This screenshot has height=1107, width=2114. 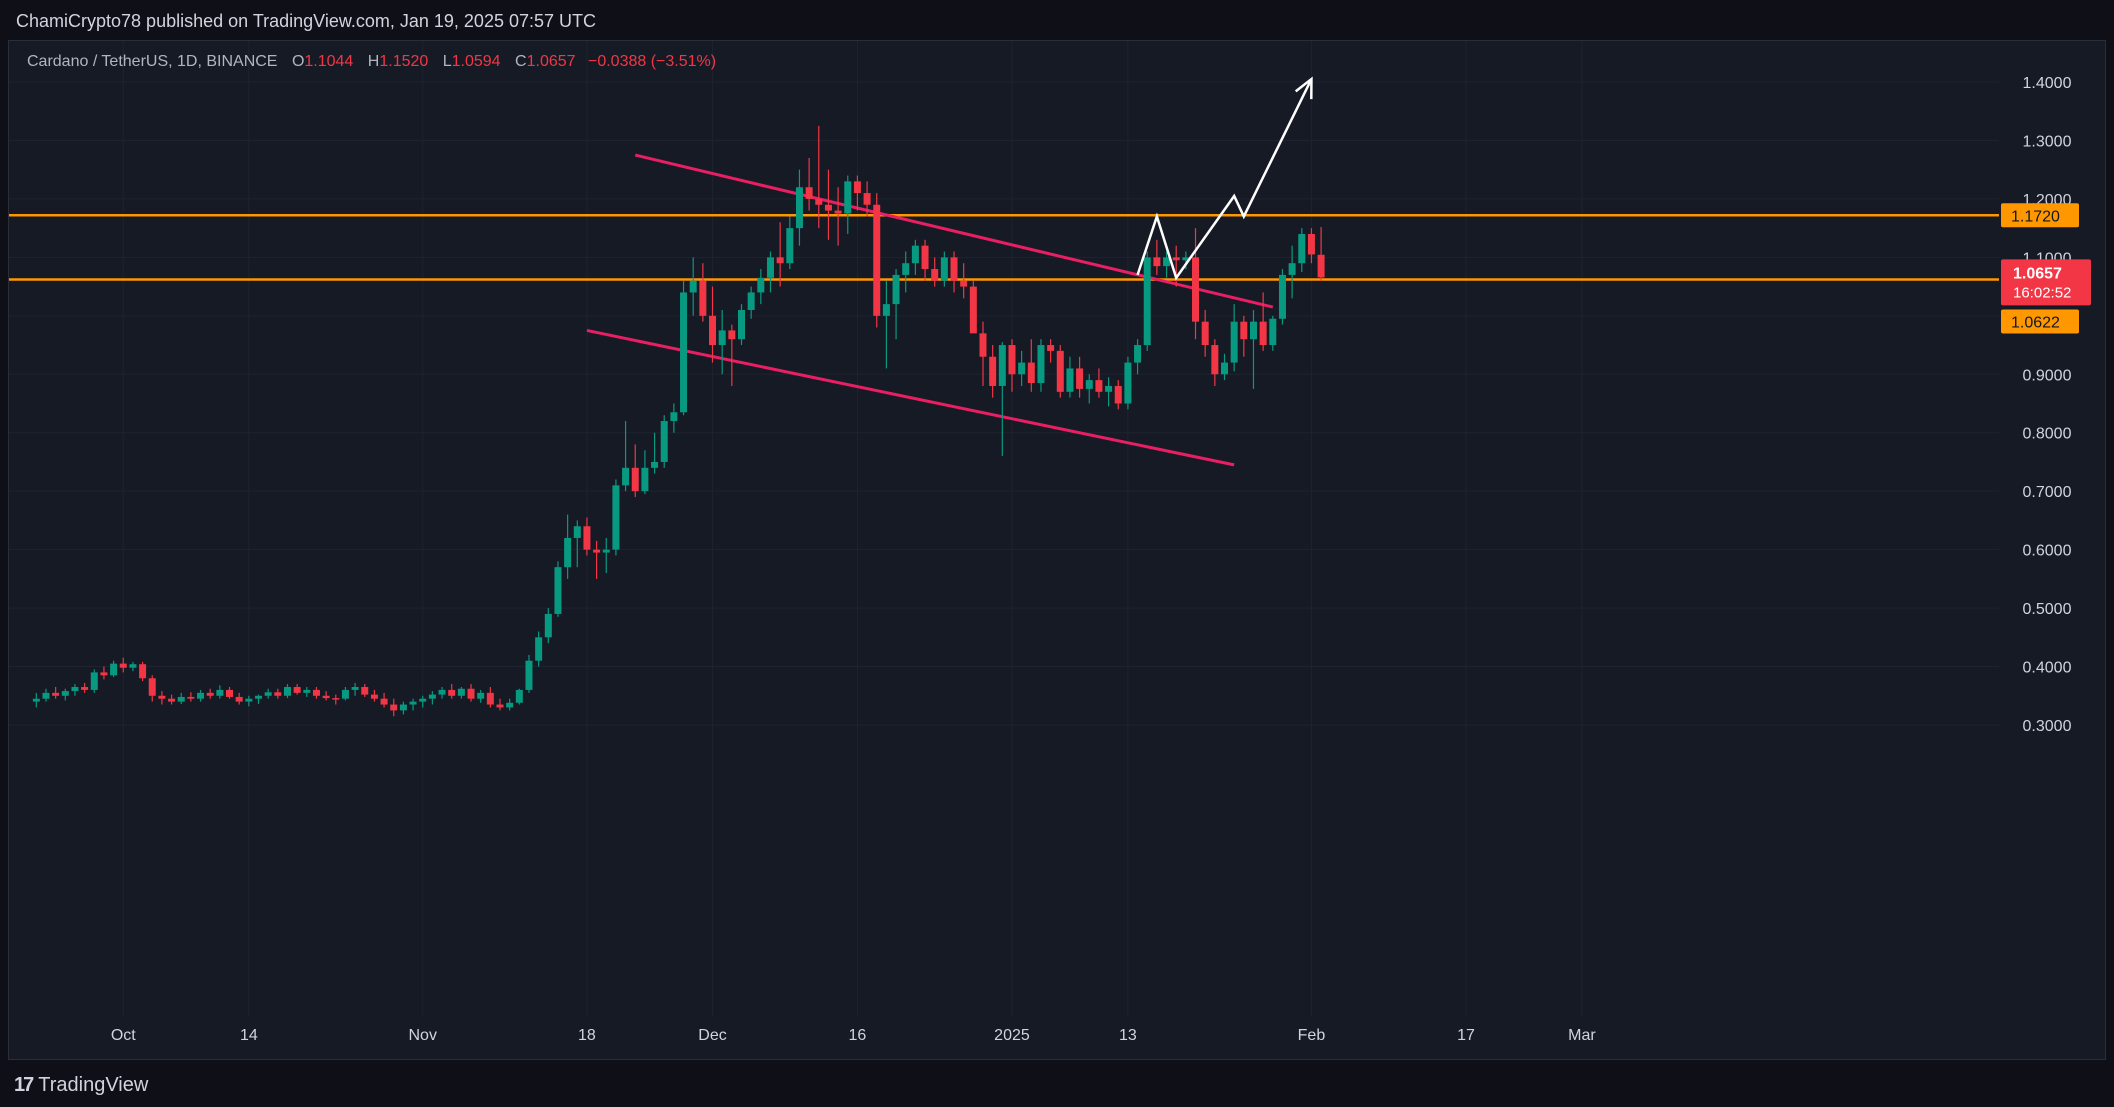 I want to click on open-label: O, so click(x=298, y=61).